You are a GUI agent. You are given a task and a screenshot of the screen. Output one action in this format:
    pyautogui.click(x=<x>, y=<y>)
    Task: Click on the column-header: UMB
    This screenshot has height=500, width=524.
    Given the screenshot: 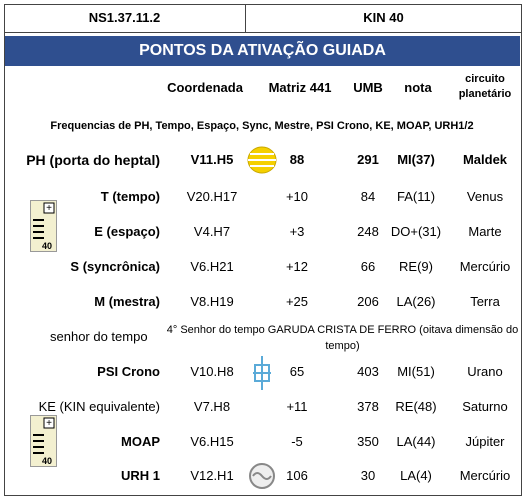 What is the action you would take?
    pyautogui.click(x=368, y=87)
    